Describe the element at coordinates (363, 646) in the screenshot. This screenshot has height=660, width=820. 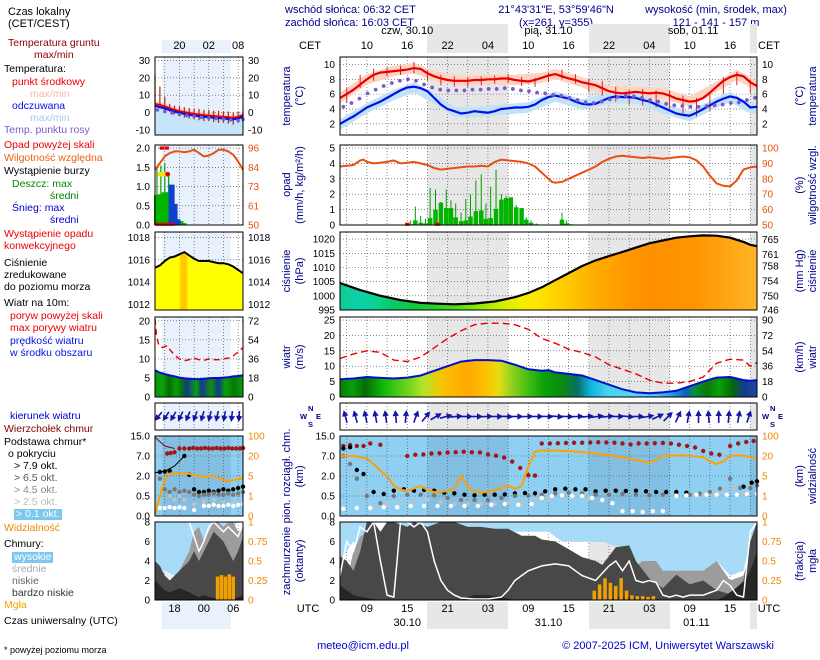
I see `contact-email-link: meteo@icm.edu.pl` at that location.